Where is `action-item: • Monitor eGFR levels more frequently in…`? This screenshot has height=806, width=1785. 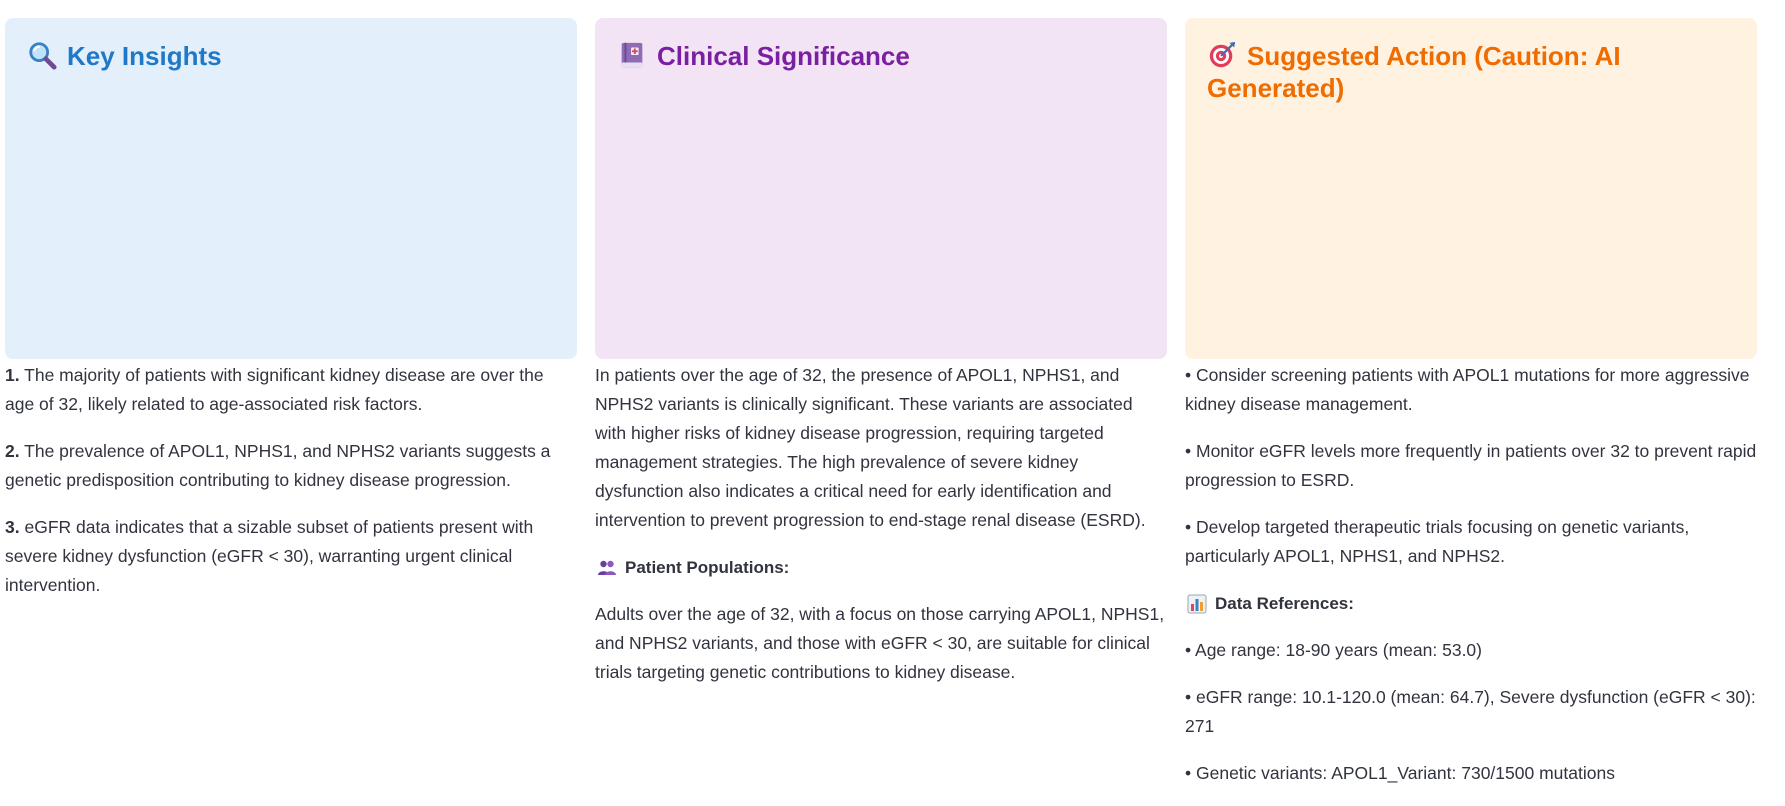 action-item: • Monitor eGFR levels more frequently in… is located at coordinates (1471, 465).